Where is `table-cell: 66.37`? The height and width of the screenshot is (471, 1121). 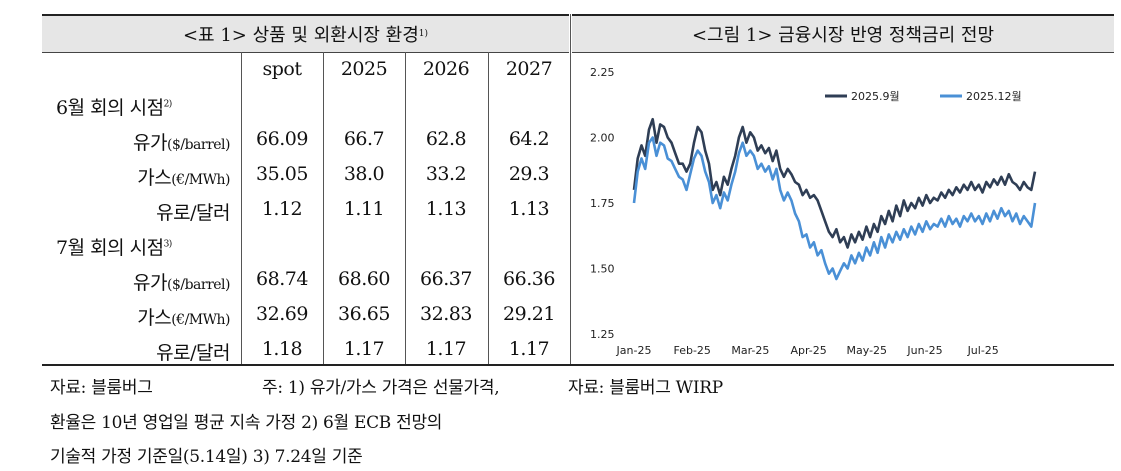
table-cell: 66.37 is located at coordinates (446, 279).